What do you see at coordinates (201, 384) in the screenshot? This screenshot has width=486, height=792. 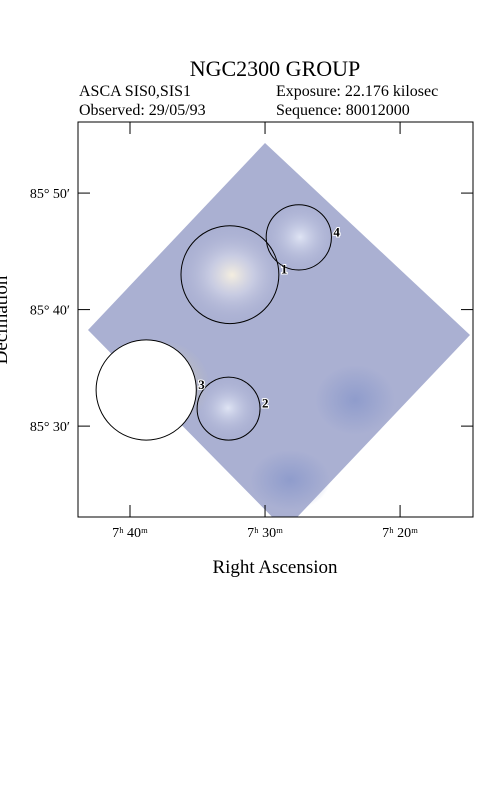 I see `region-label: 3` at bounding box center [201, 384].